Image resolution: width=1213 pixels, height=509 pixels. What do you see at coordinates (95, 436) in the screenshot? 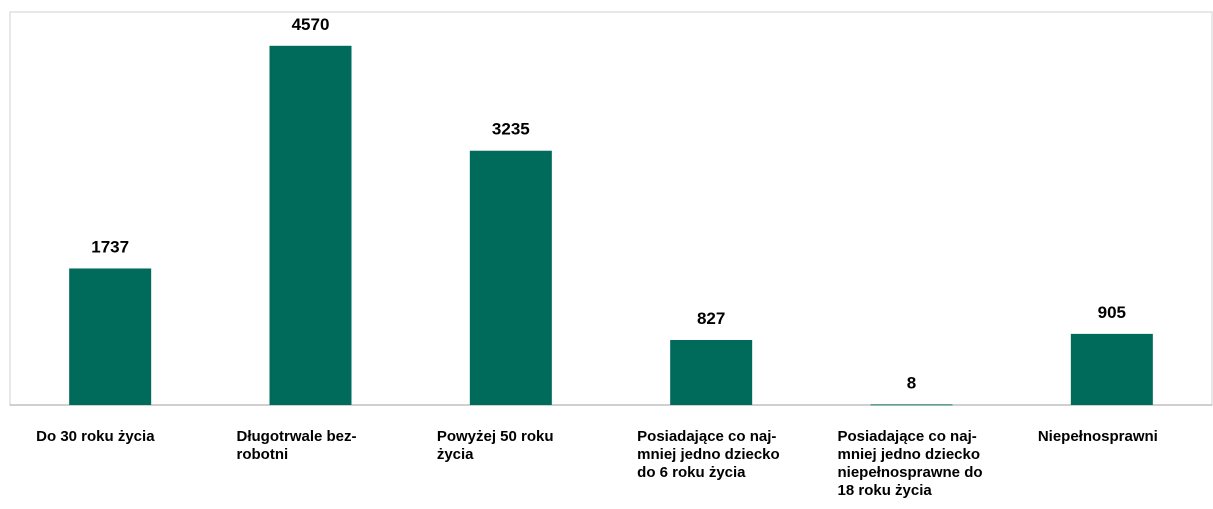
I see `x-tick-label: Do 30 roku życia` at bounding box center [95, 436].